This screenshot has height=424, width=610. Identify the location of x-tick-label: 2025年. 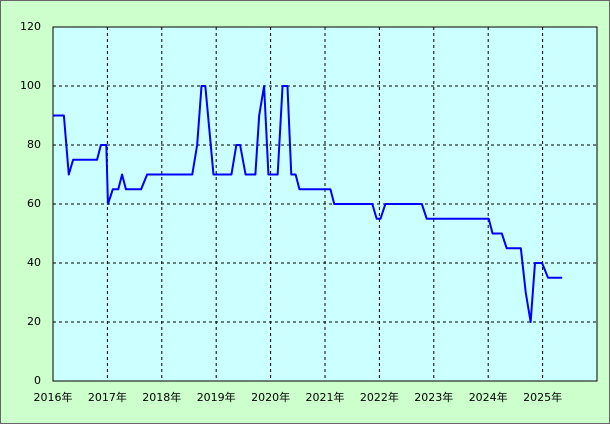
(542, 397).